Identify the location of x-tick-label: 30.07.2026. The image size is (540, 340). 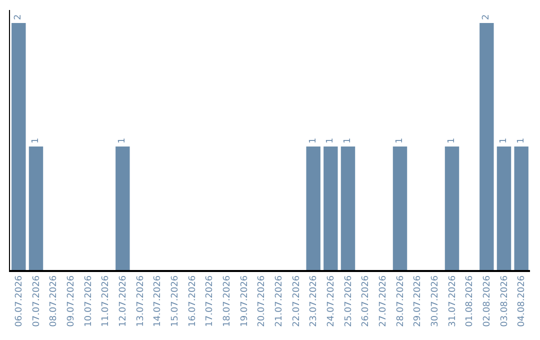
(435, 301).